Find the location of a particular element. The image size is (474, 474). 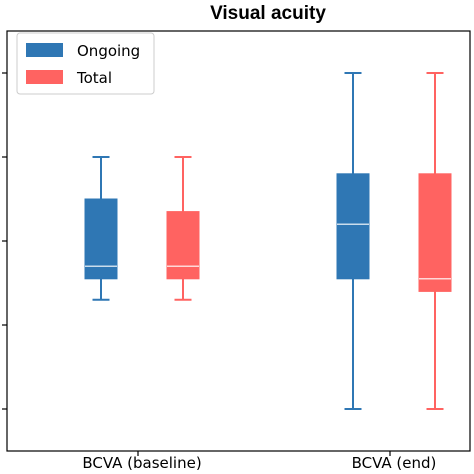

legend-swatch-total is located at coordinates (44, 77).